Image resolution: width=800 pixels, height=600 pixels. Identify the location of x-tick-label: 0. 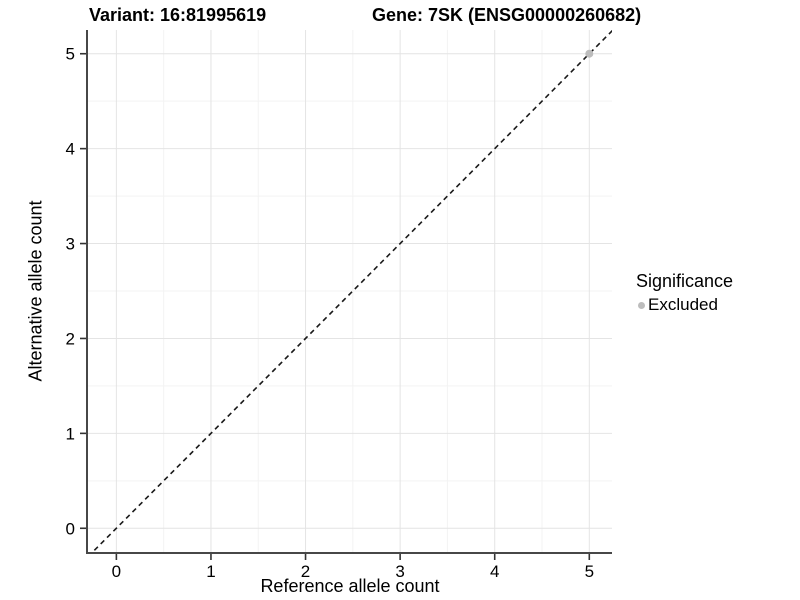
(116, 571).